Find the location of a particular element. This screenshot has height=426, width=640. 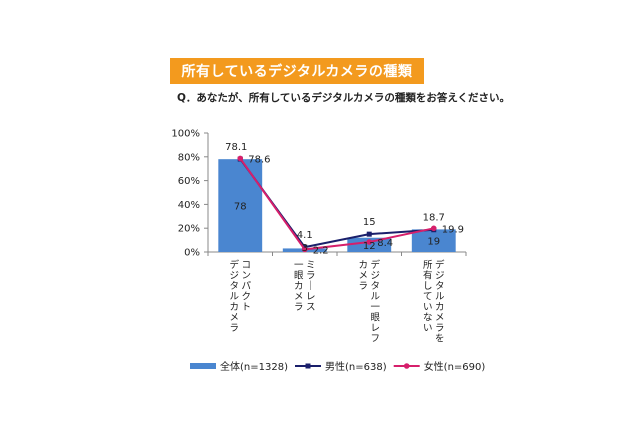

x-category-label: な is located at coordinates (428, 318).